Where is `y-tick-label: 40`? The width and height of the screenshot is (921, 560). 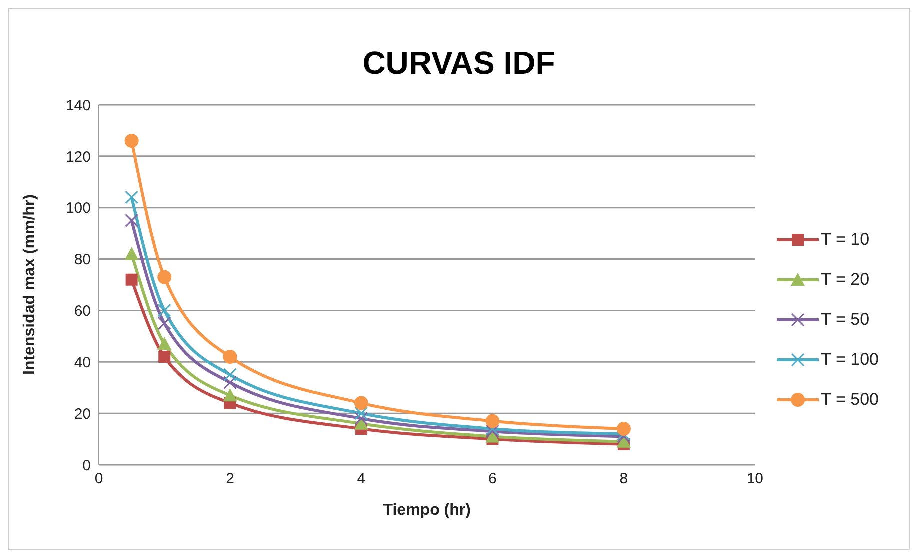 y-tick-label: 40 is located at coordinates (82, 363).